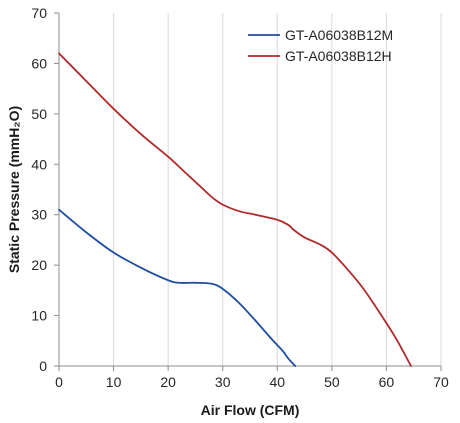  What do you see at coordinates (39, 164) in the screenshot?
I see `y-tick-label: 40` at bounding box center [39, 164].